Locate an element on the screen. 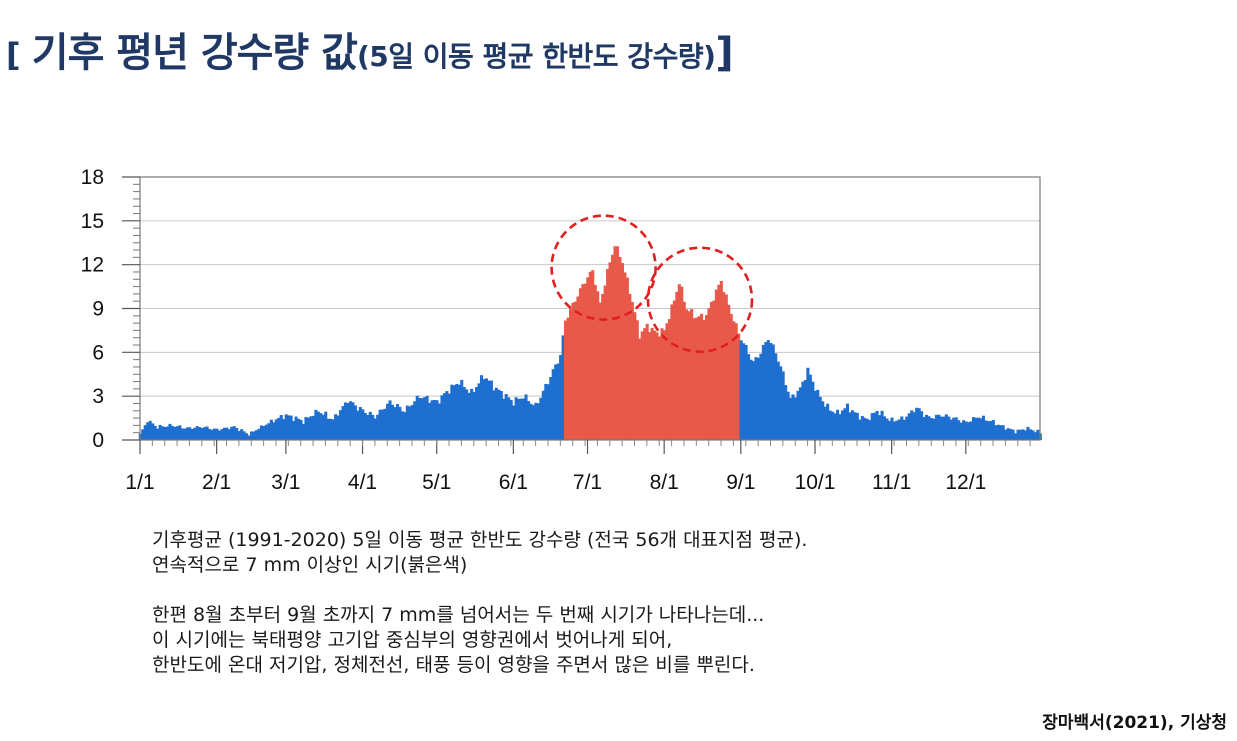 This screenshot has height=741, width=1237. x-tick-label: 6/1 is located at coordinates (513, 482).